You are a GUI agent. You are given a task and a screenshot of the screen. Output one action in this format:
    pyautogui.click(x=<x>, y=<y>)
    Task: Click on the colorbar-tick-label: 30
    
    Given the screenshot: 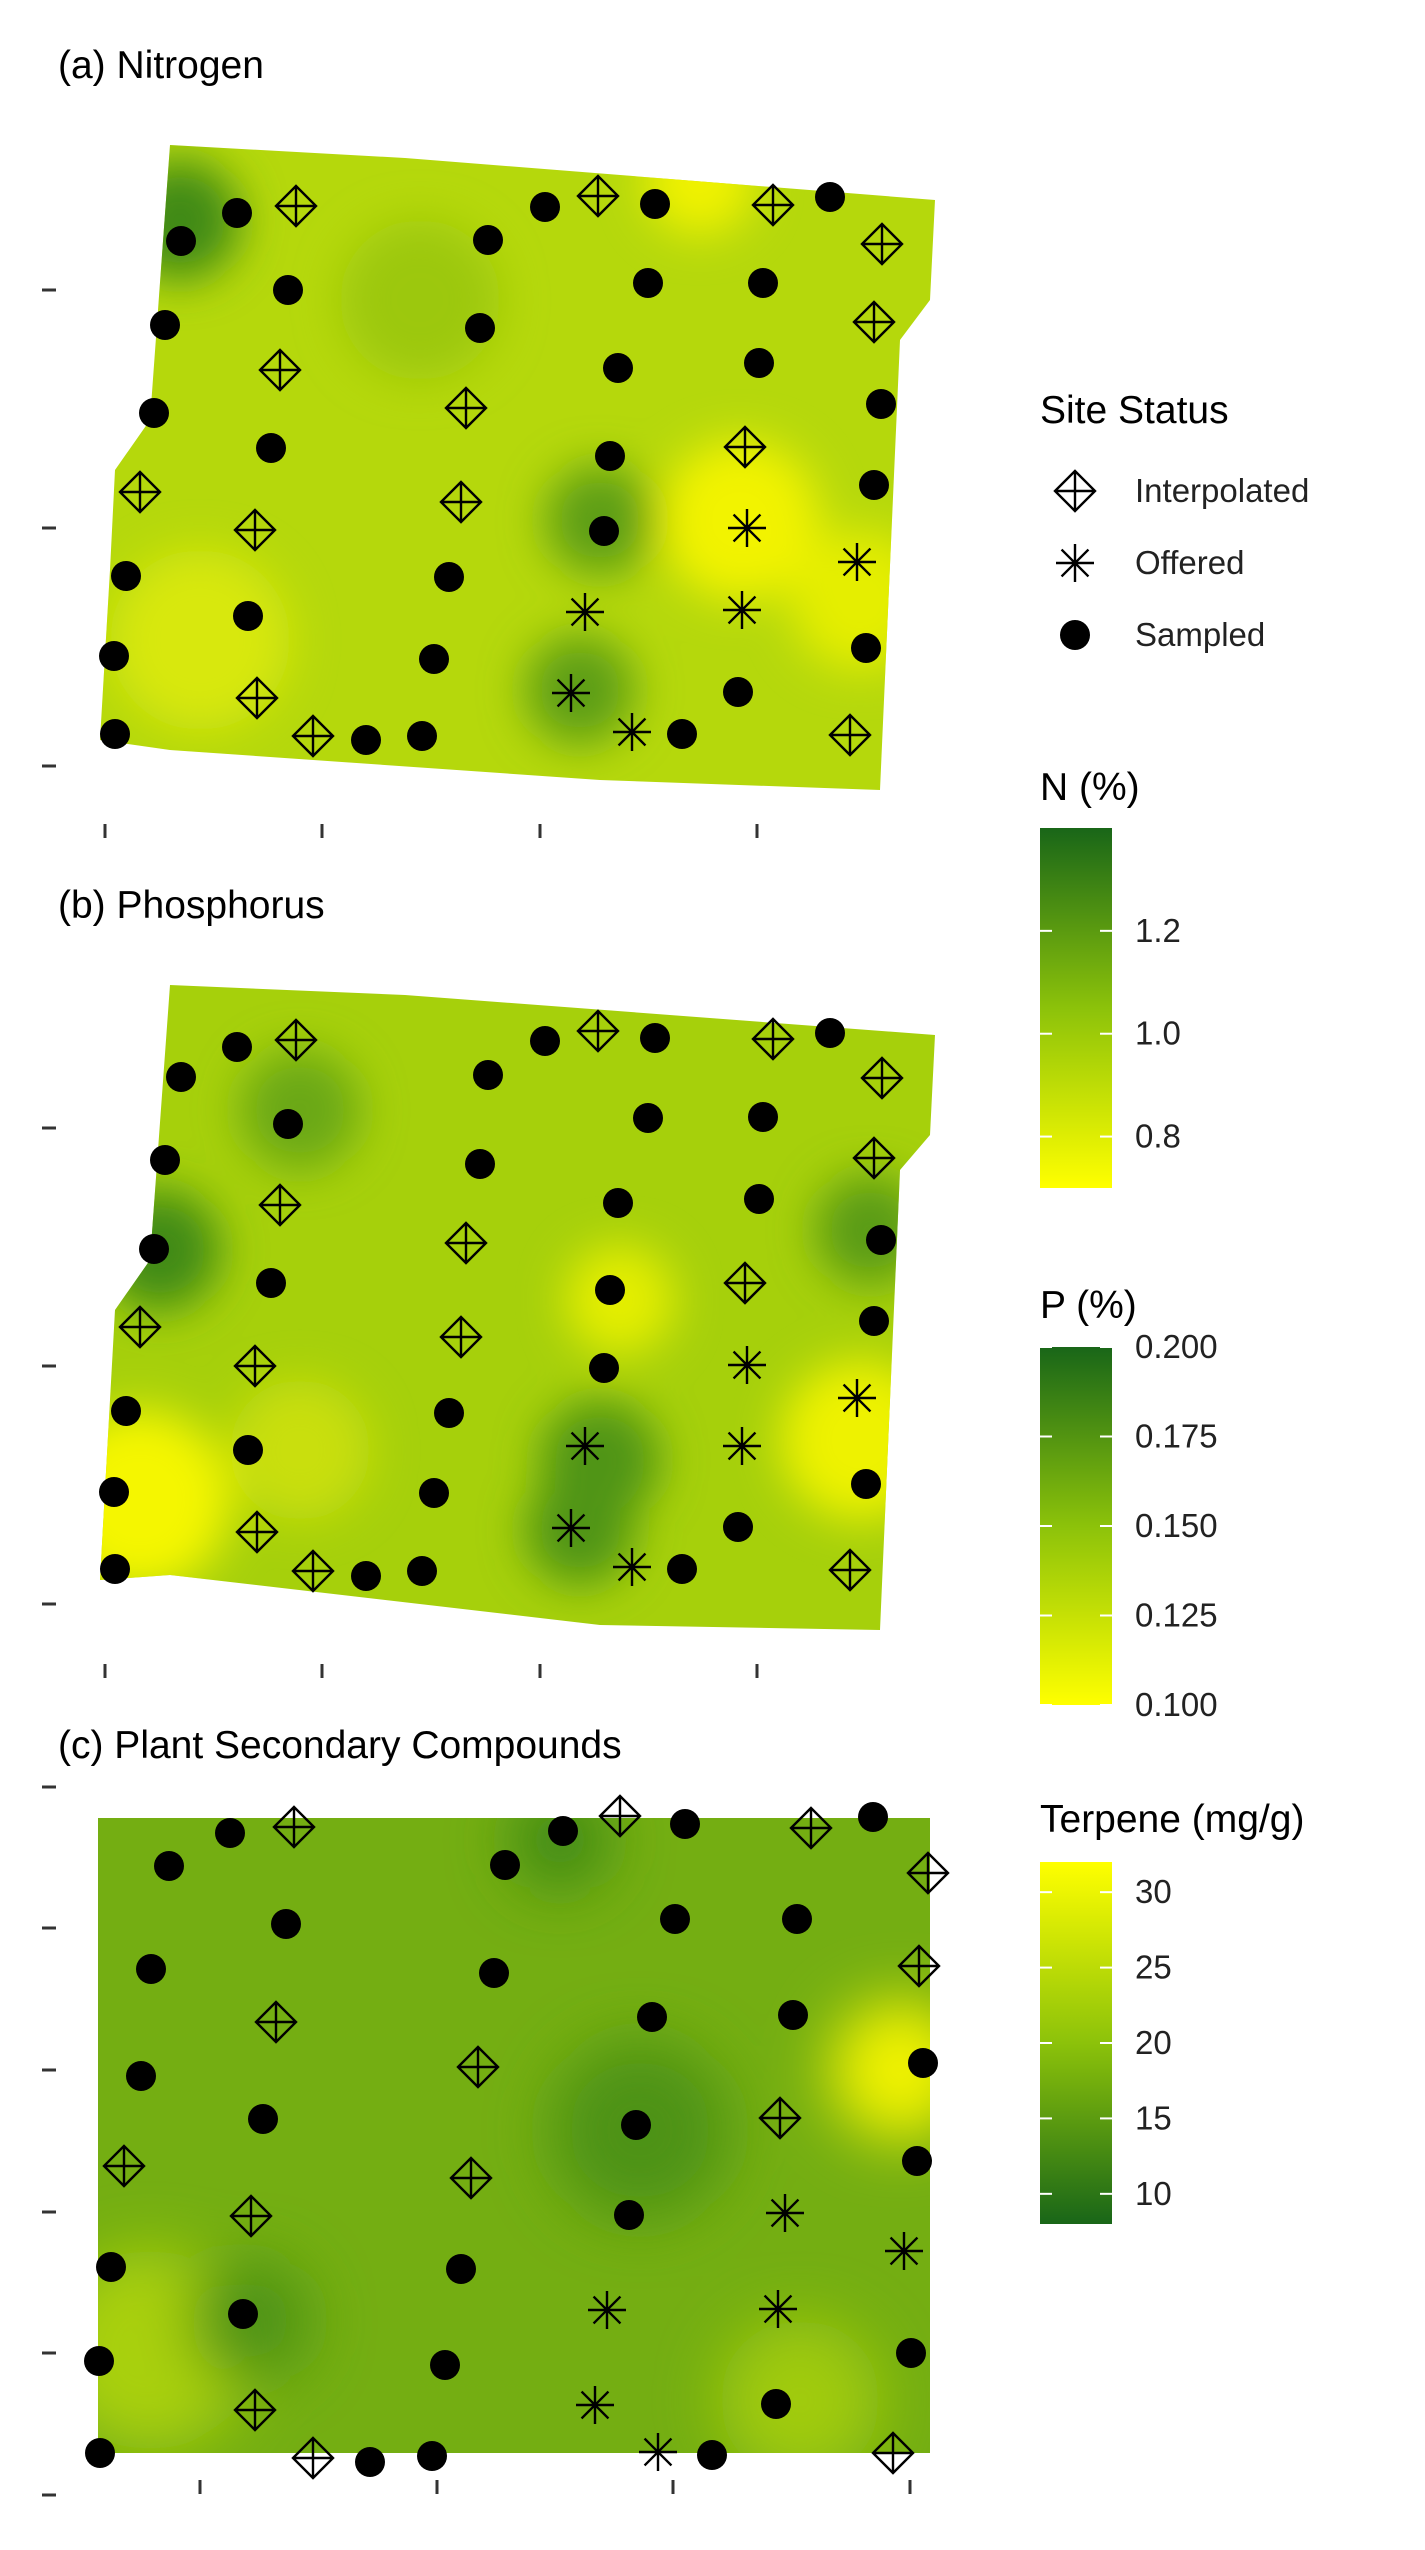 What is the action you would take?
    pyautogui.click(x=1153, y=1891)
    